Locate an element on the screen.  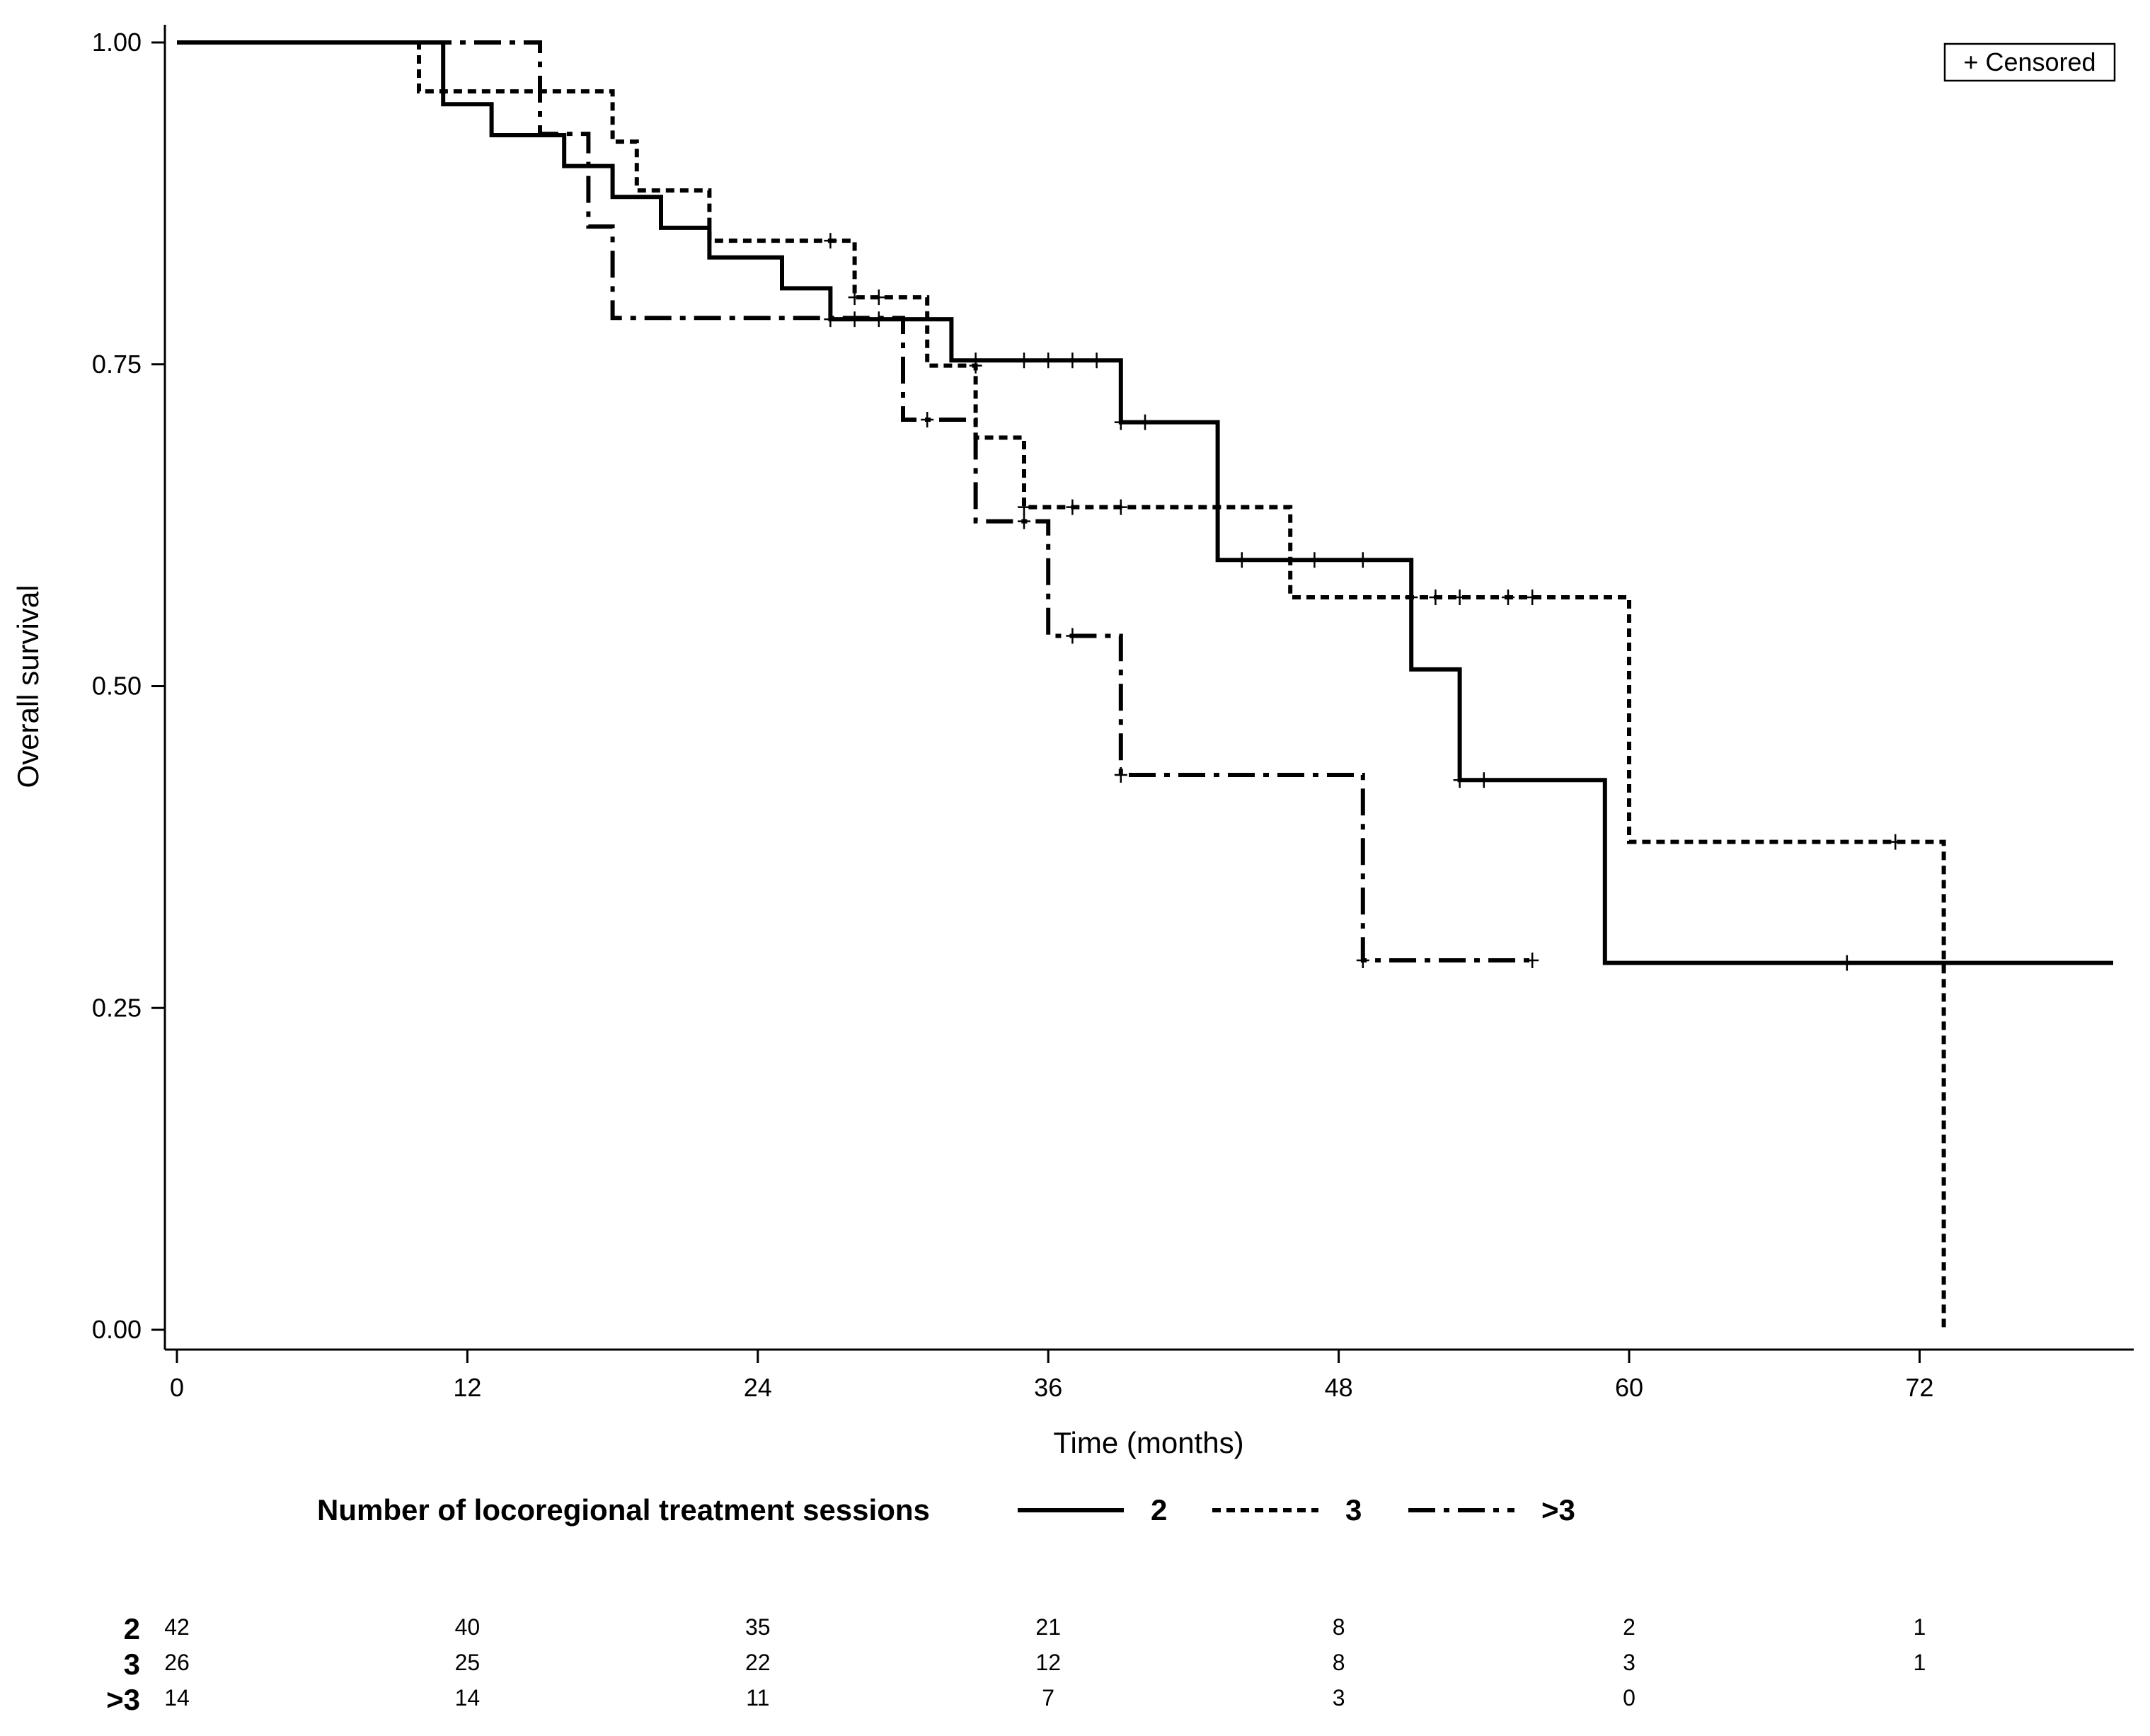
risk-value: 21 is located at coordinates (1048, 1627).